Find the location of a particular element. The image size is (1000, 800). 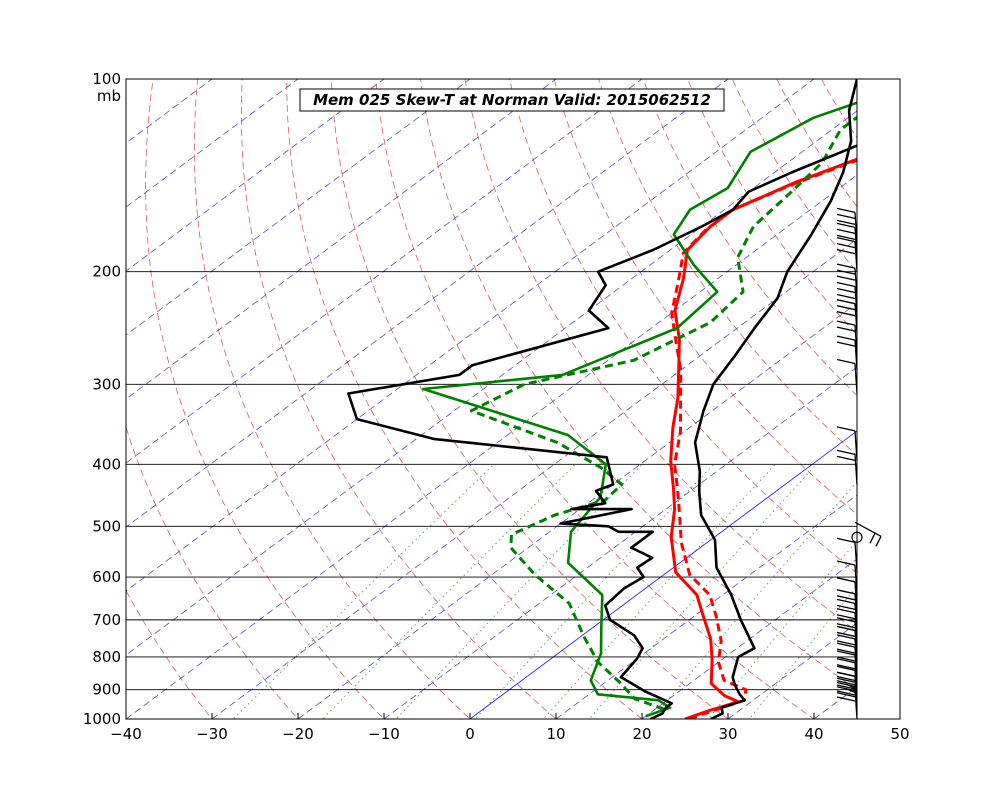

chart-title-background is located at coordinates (512, 100).